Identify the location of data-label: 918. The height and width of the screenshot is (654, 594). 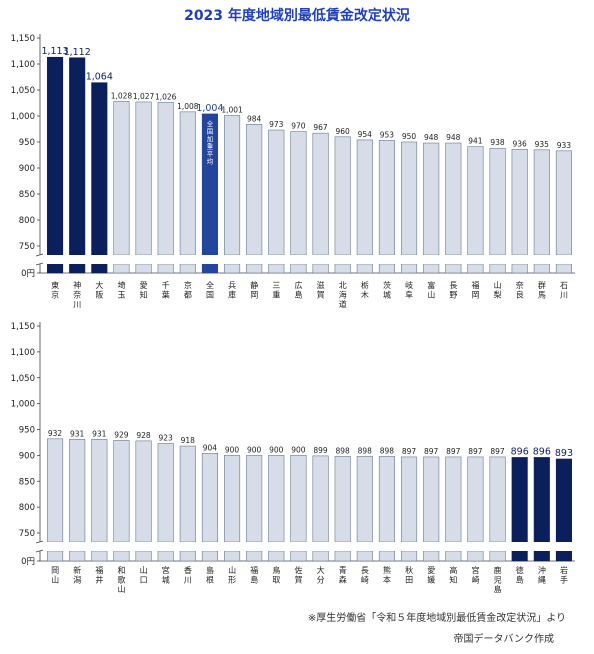
(188, 440).